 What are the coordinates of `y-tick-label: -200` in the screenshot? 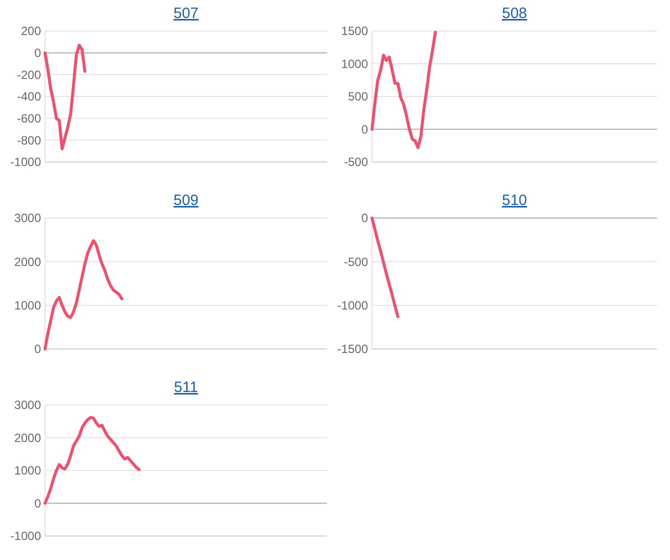 It's located at (29, 75).